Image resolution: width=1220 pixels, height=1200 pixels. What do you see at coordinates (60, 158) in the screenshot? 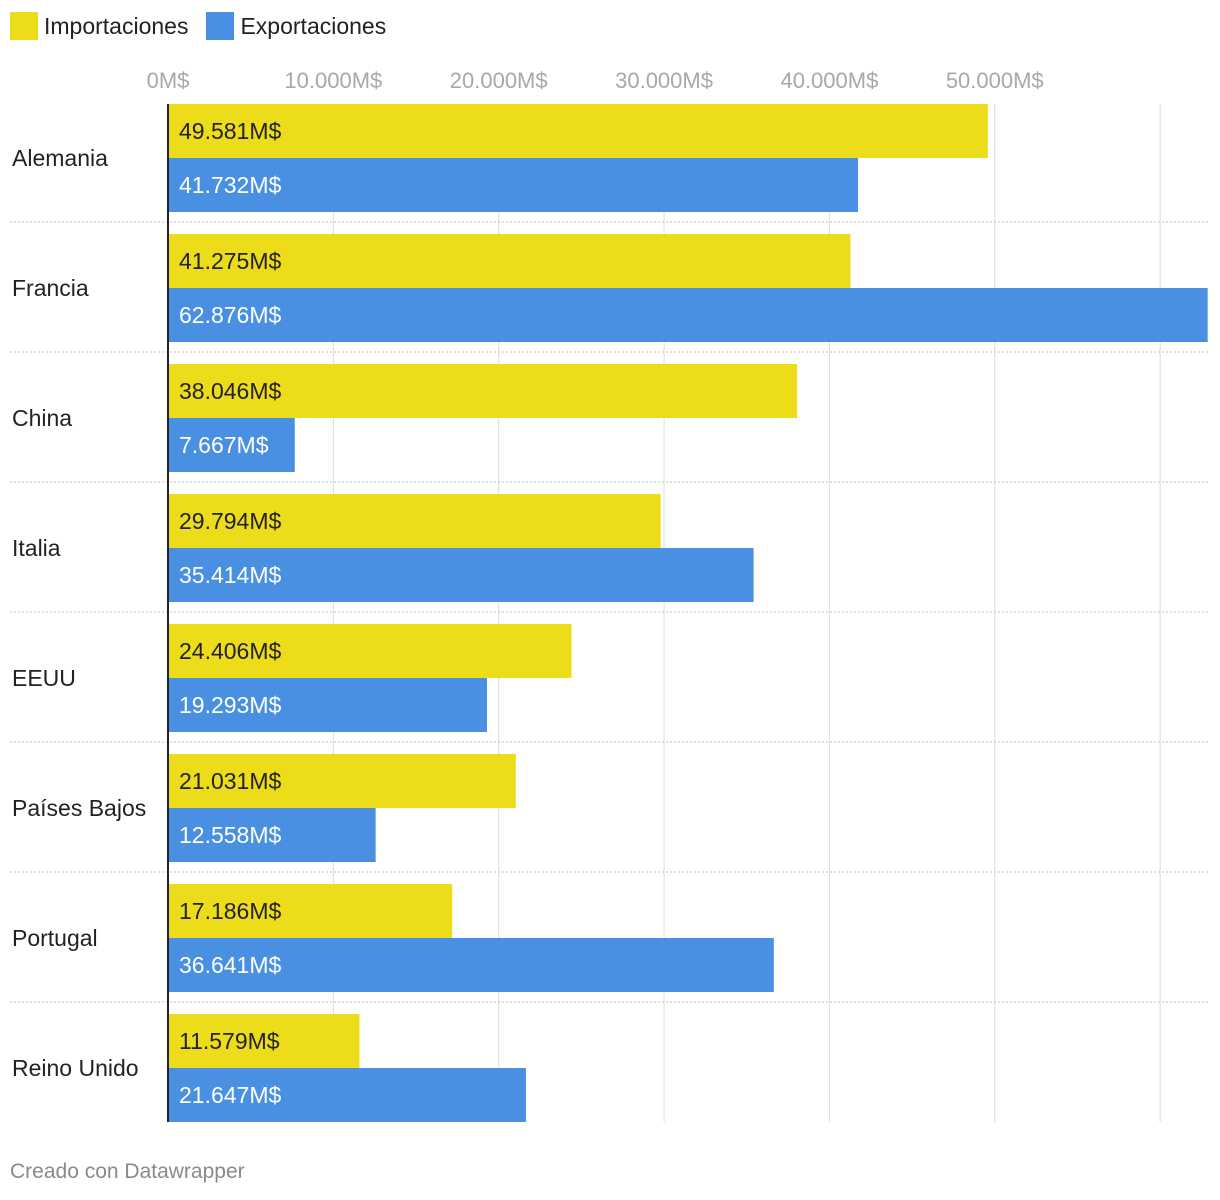
I see `category-label: Alemania` at bounding box center [60, 158].